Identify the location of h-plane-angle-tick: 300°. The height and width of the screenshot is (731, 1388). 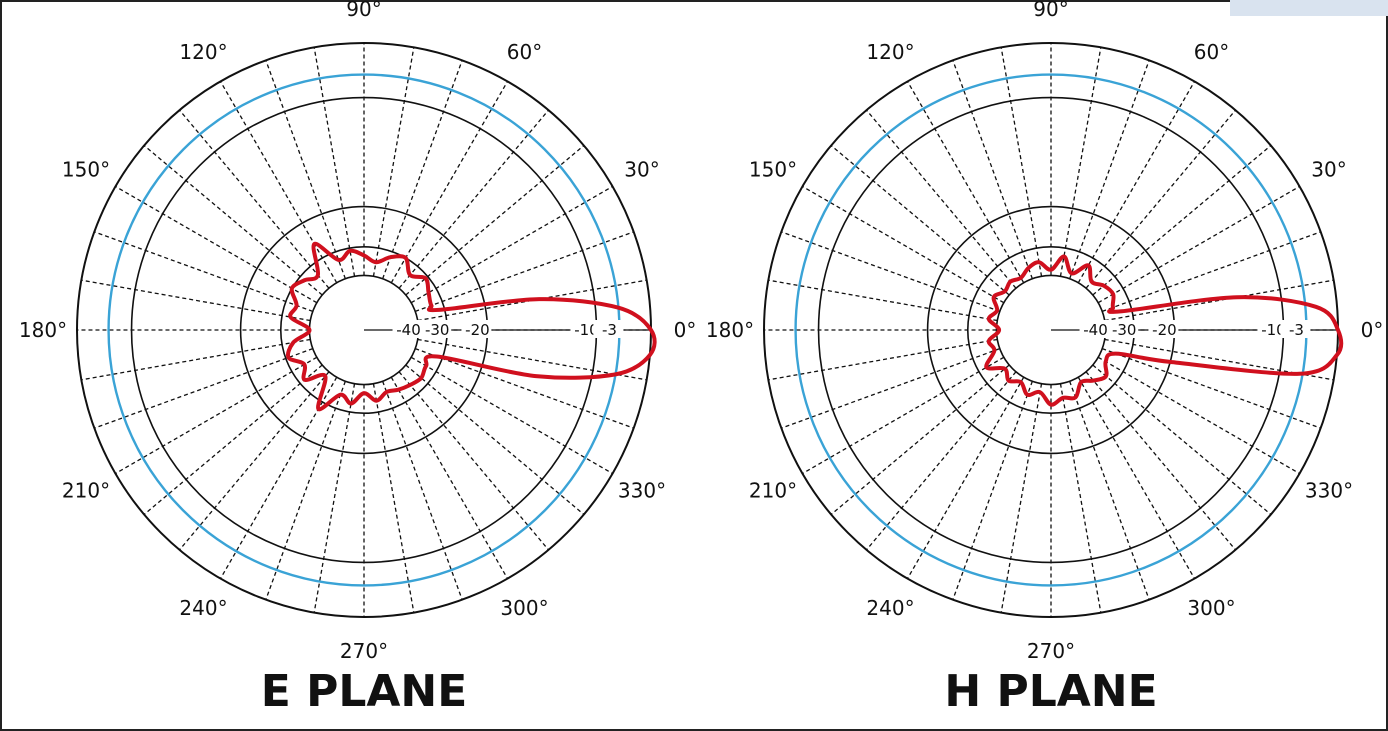
(1211, 608).